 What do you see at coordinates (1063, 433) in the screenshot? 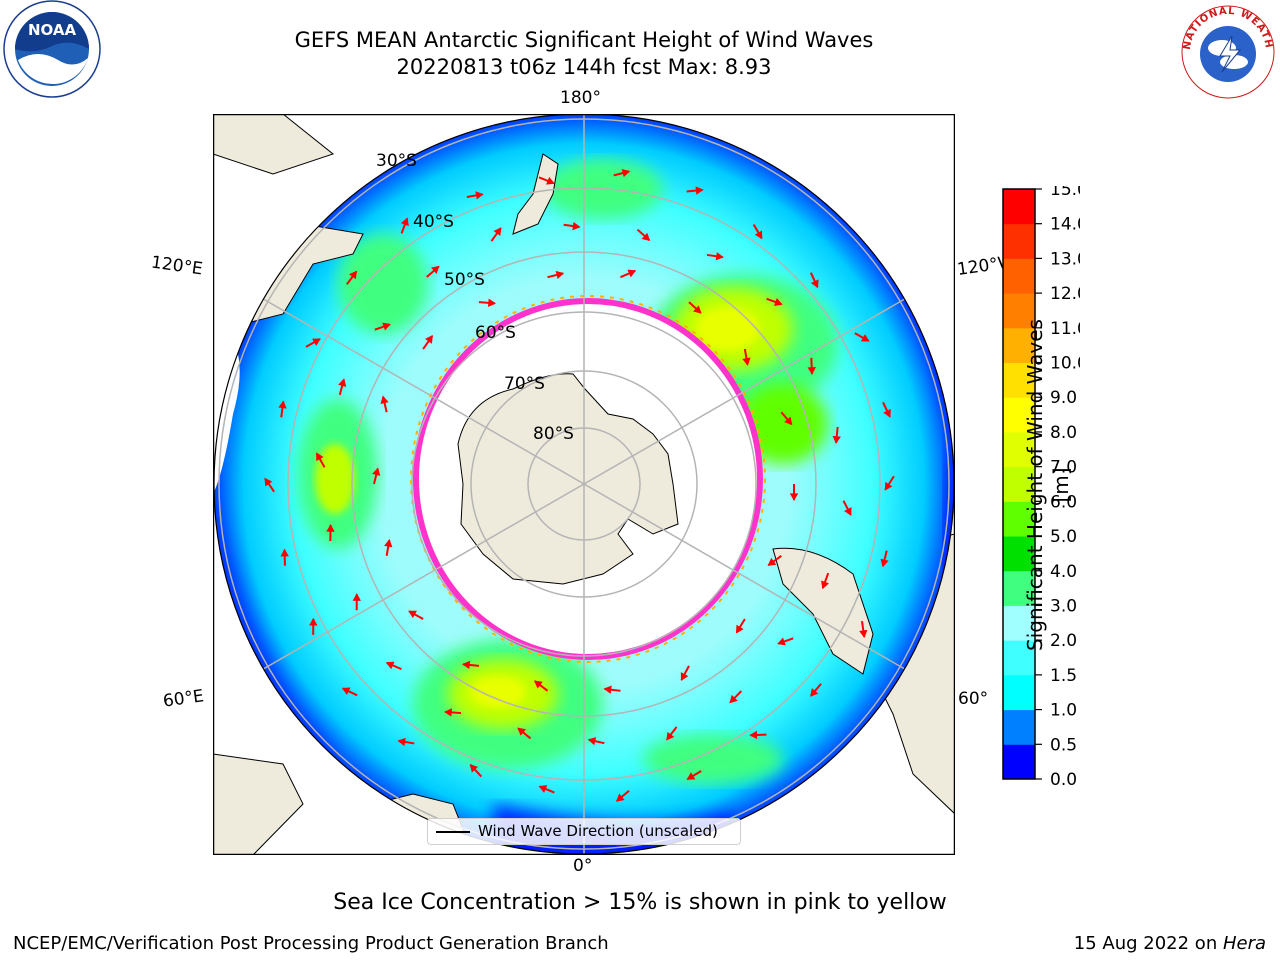
I see `colorbar-tick-label: 8.0` at bounding box center [1063, 433].